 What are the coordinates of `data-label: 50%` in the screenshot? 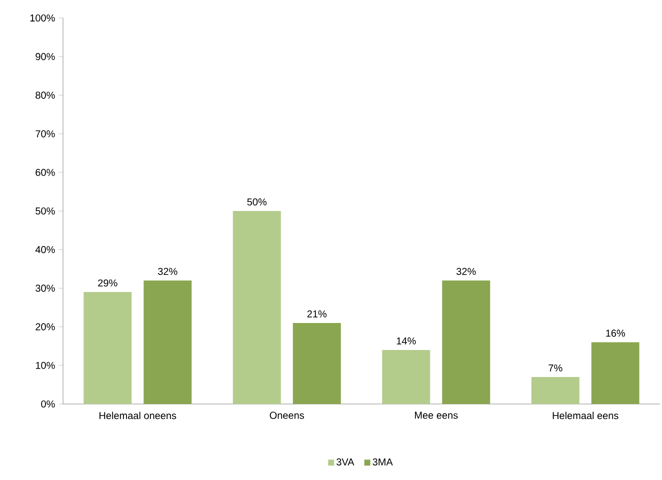 It's located at (257, 202).